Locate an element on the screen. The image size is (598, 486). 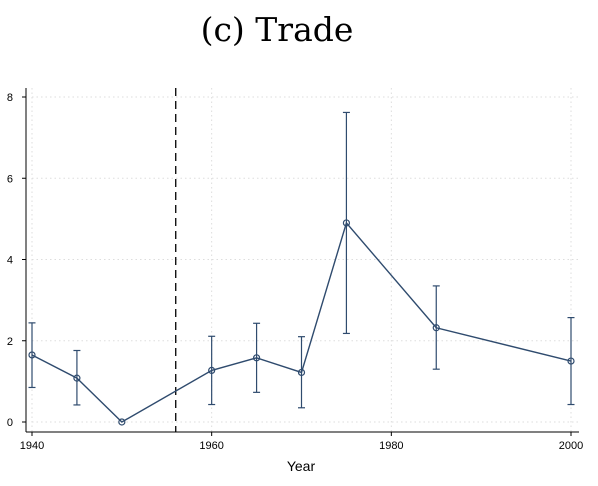
x-tick-label: 1940 is located at coordinates (32, 446).